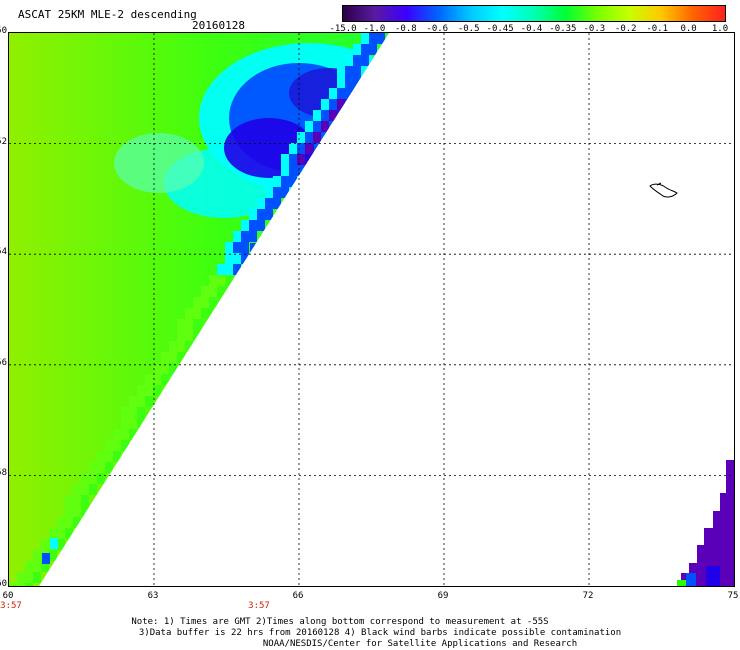  I want to click on wind-cell-aqua-region, so click(159, 163).